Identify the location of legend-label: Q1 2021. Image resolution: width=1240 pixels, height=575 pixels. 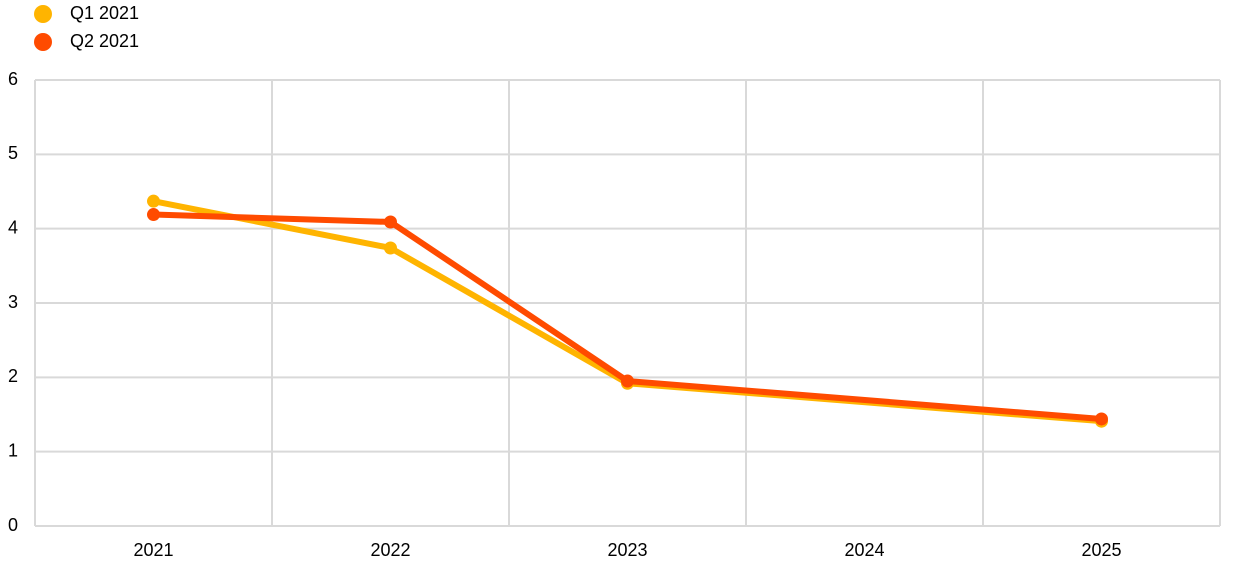
(104, 13).